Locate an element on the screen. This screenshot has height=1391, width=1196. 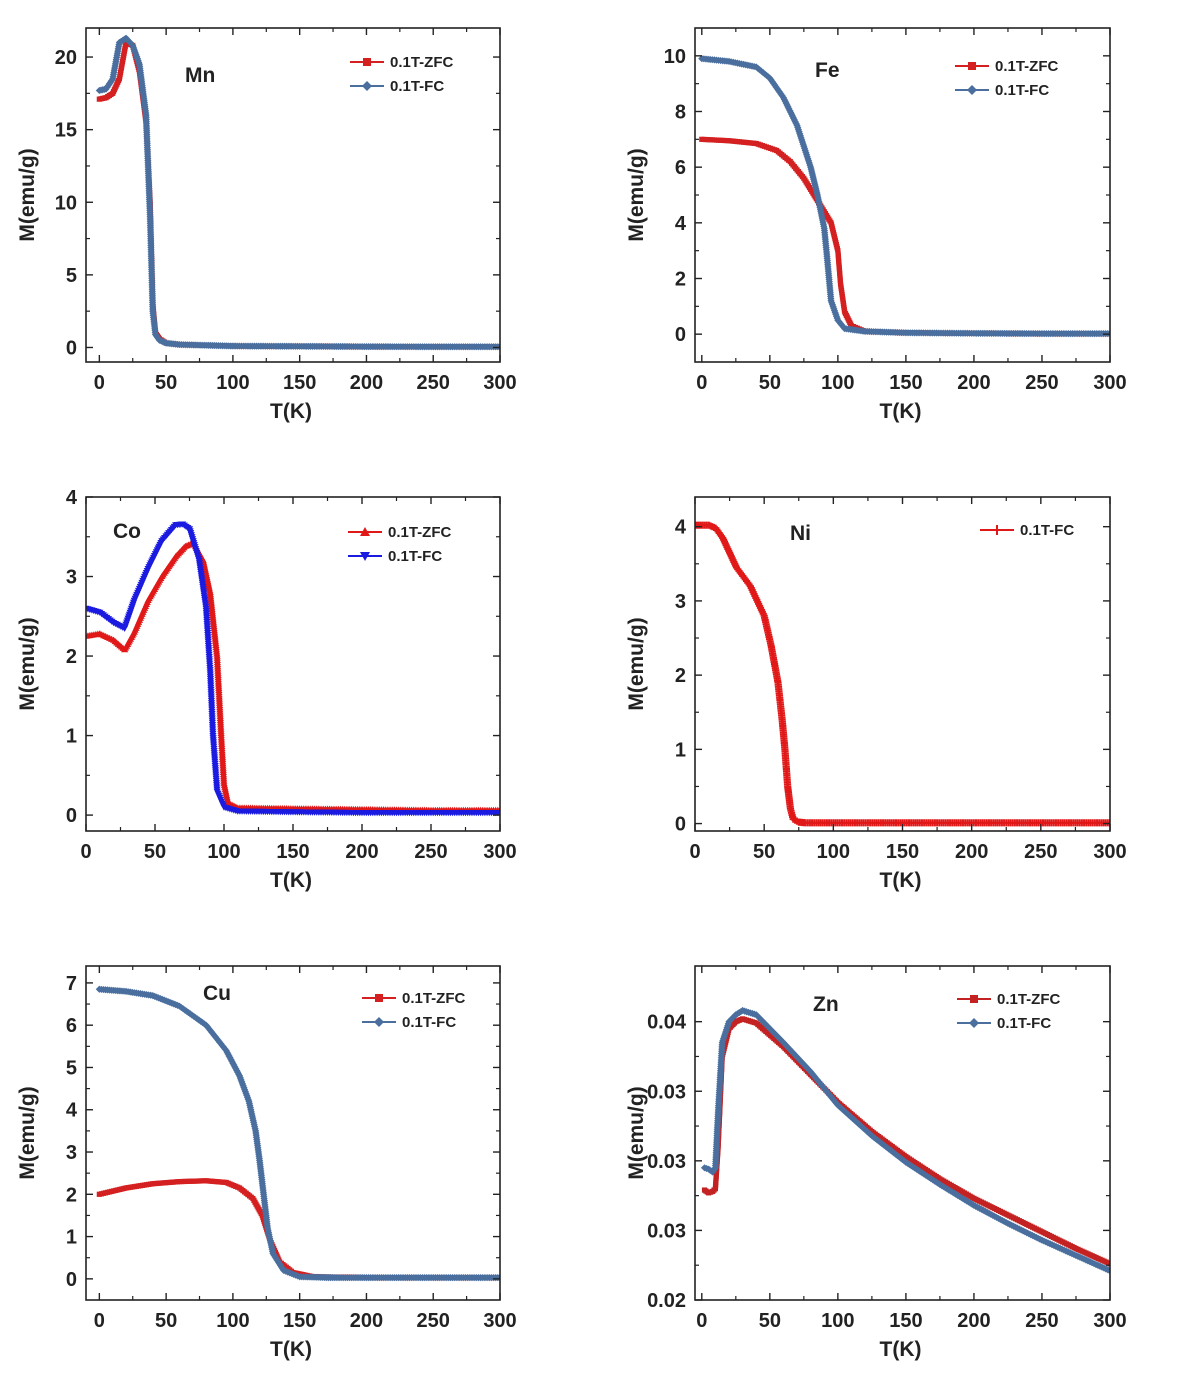
y-tick-label: 7 is located at coordinates (71, 984).